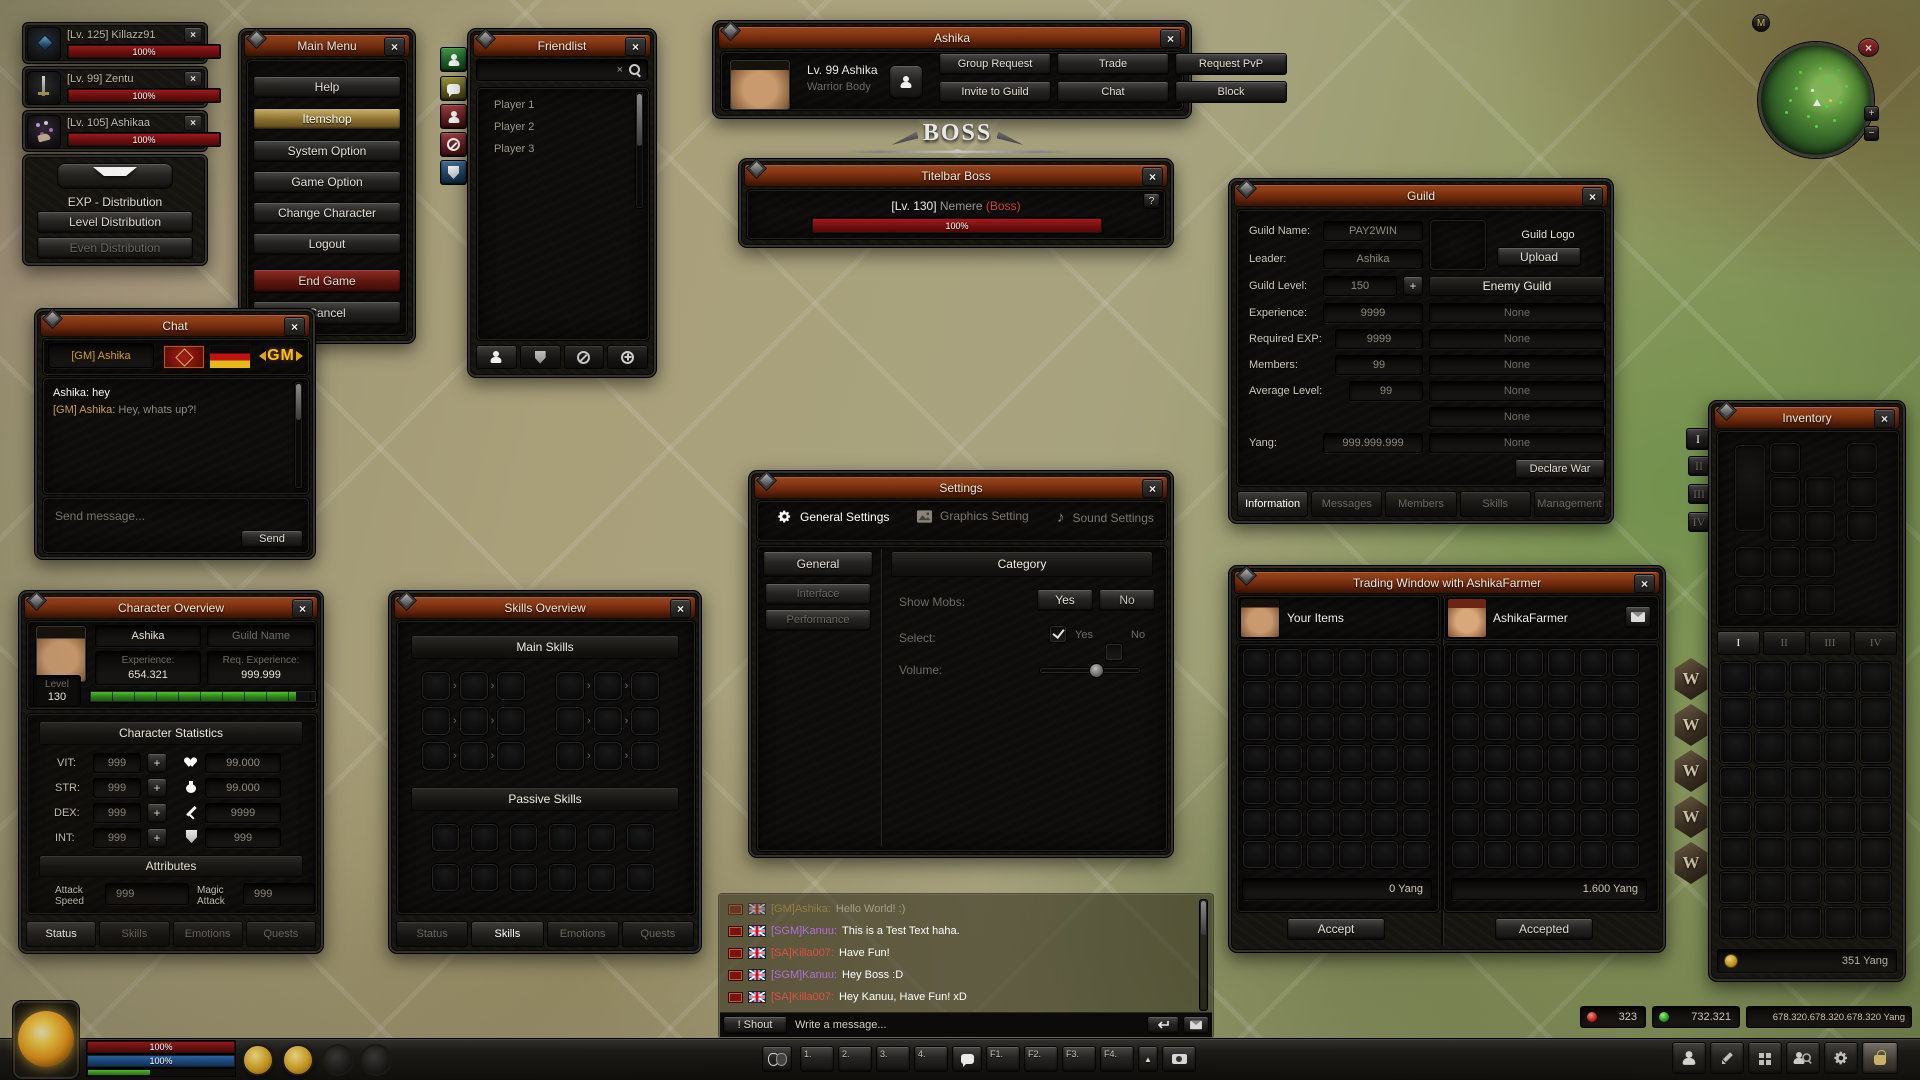  I want to click on emotes-button, so click(777, 1059).